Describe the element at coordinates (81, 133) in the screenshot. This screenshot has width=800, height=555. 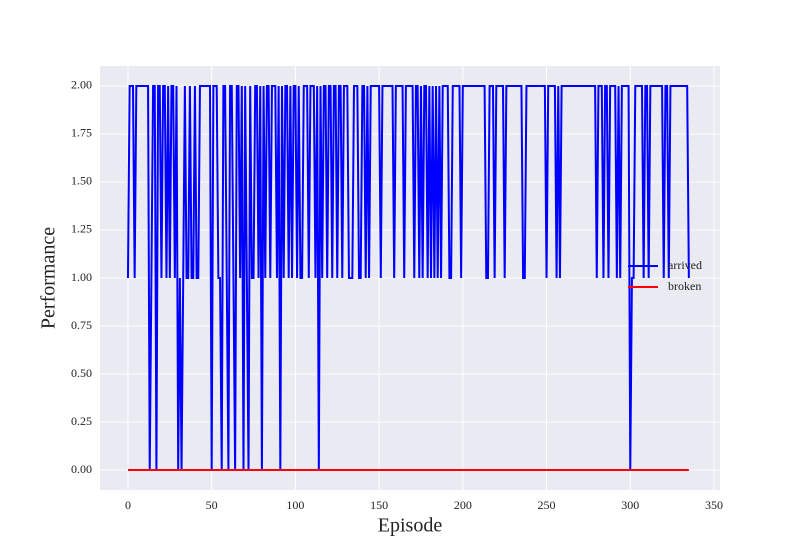
I see `y-tick-label: 1.75` at that location.